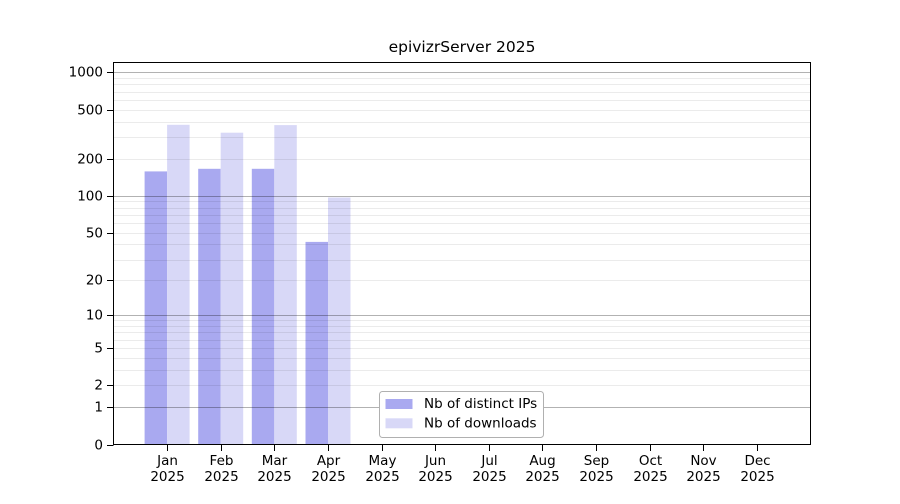 The height and width of the screenshot is (504, 900). Describe the element at coordinates (488, 461) in the screenshot. I see `x-axis-label-jul: Jul` at that location.